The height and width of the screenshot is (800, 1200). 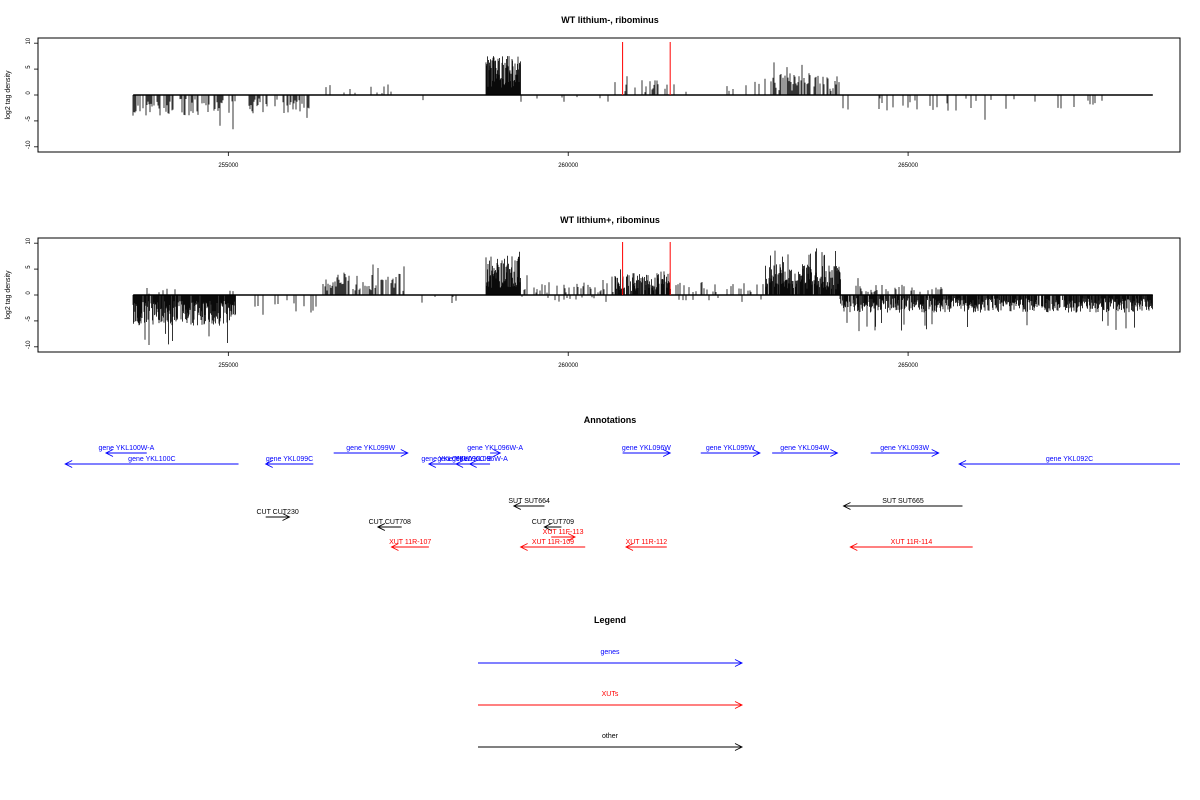 I want to click on annotation-feature: CUT CUT230, so click(x=277, y=515).